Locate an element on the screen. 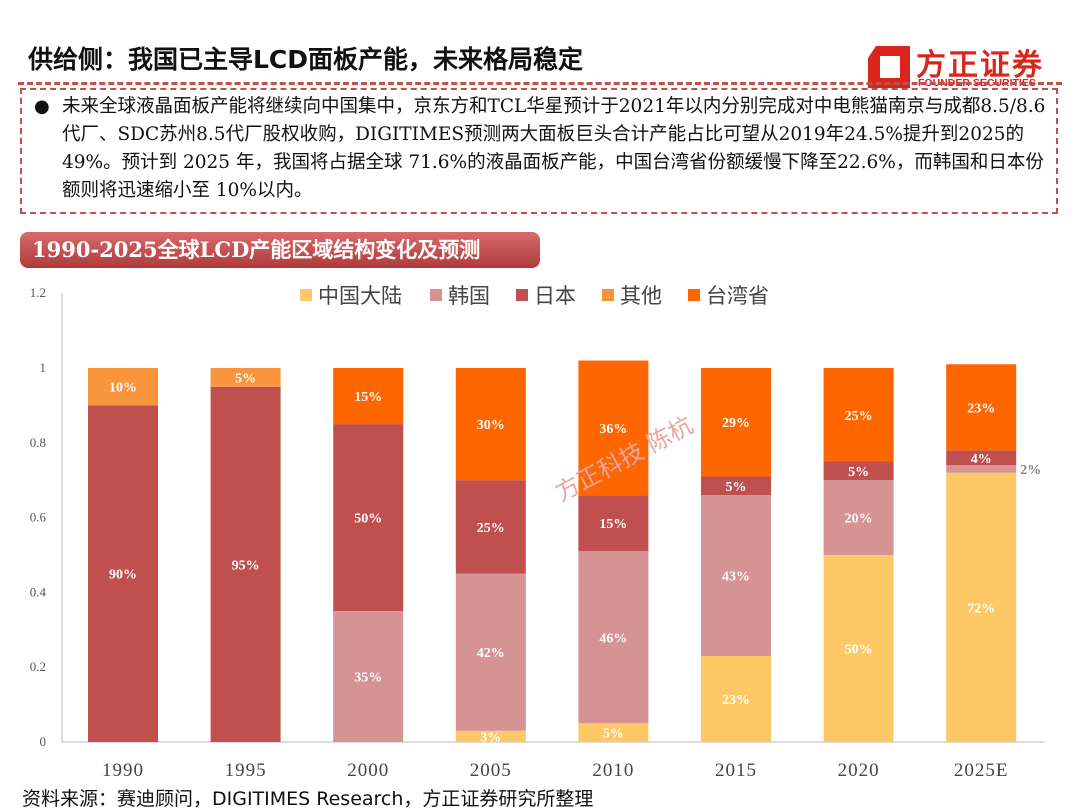 The image size is (1080, 811). logo-mark-icon is located at coordinates (889, 67).